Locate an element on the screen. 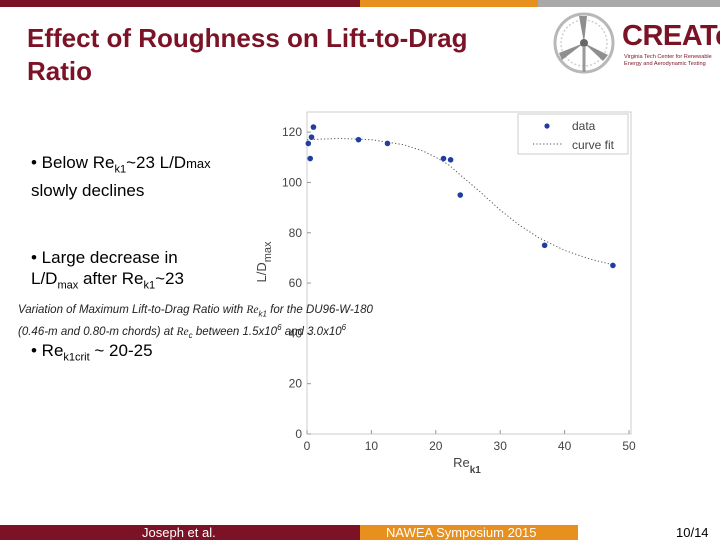 The width and height of the screenshot is (720, 540). footer-bar is located at coordinates (360, 532).